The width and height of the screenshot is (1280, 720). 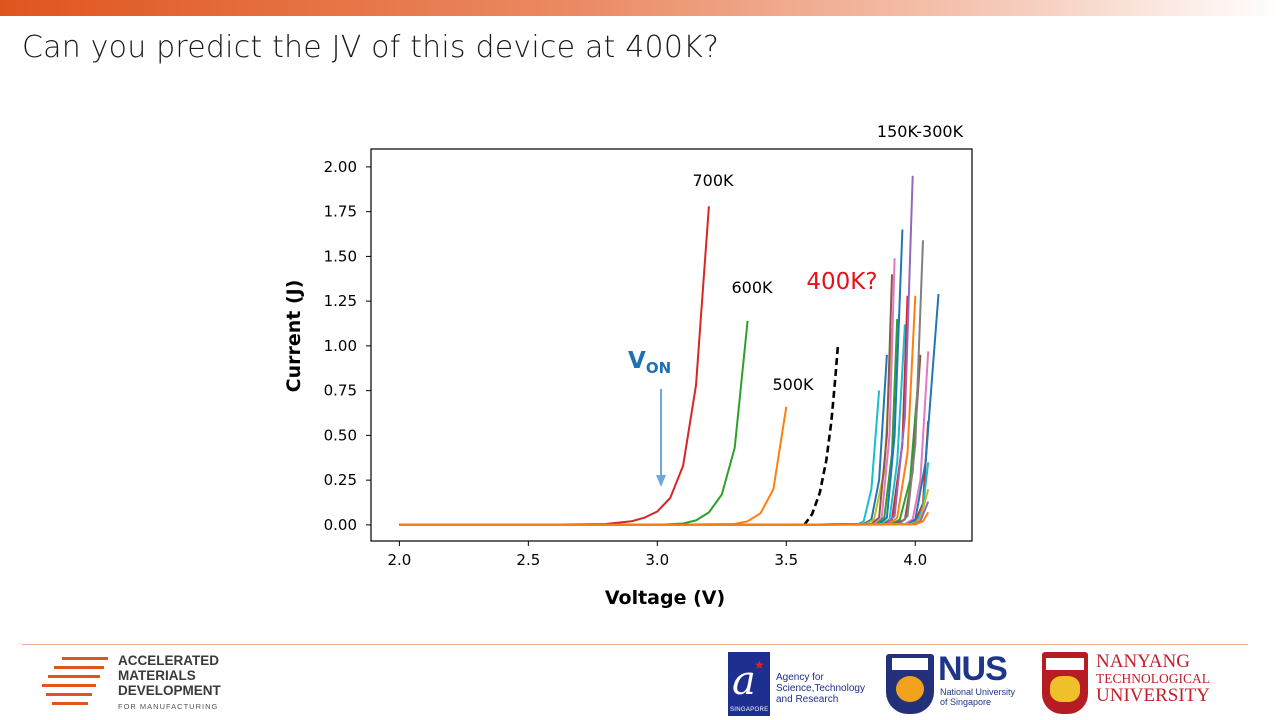 I want to click on ntu-wordmark: NANYANG TECHNOLOGICAL UNIVERSITY, so click(x=1153, y=678).